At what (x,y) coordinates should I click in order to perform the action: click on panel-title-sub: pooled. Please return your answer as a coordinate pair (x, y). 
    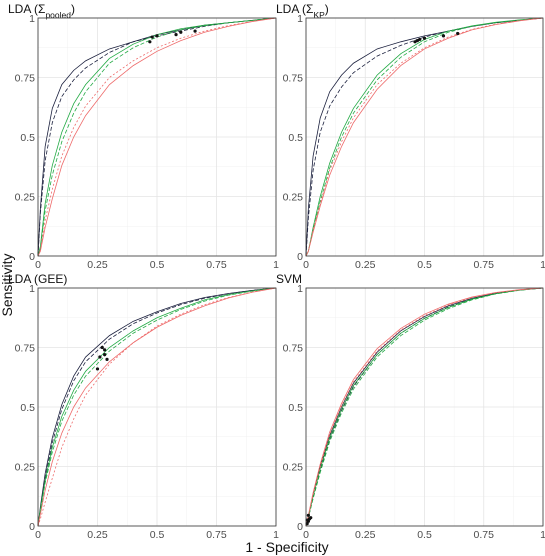
    Looking at the image, I should click on (58, 15).